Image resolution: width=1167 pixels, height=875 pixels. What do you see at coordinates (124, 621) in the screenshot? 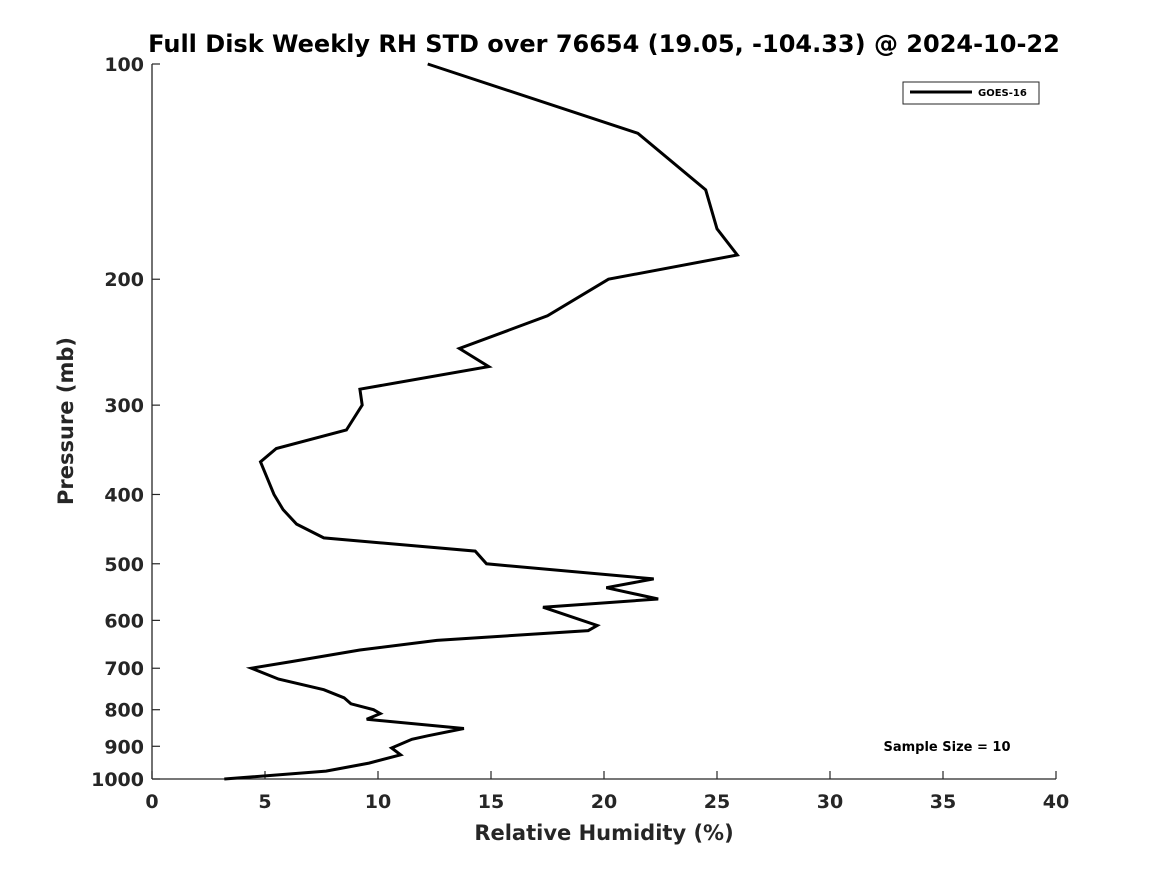
I see `y-tick-label: 600` at bounding box center [124, 621].